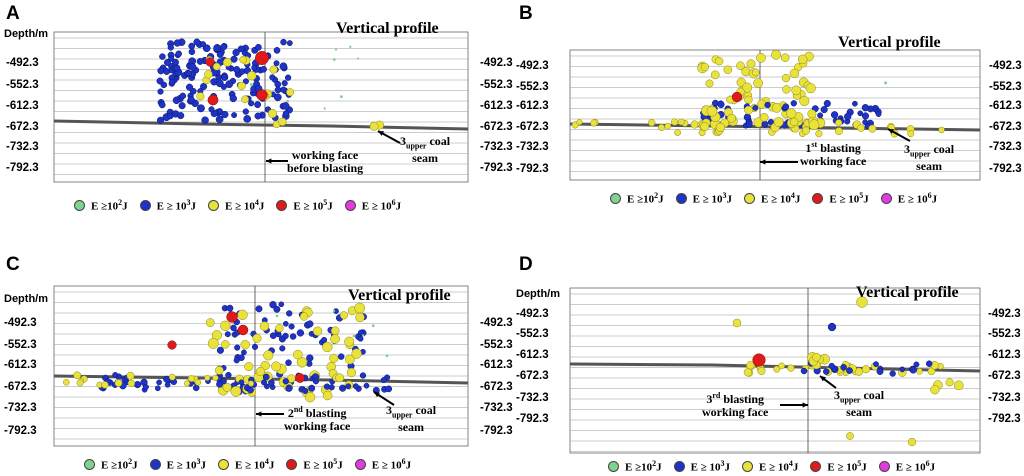 The image size is (1024, 476). I want to click on panel-a-legend-label-e3: E ≥ 103J, so click(176, 205).